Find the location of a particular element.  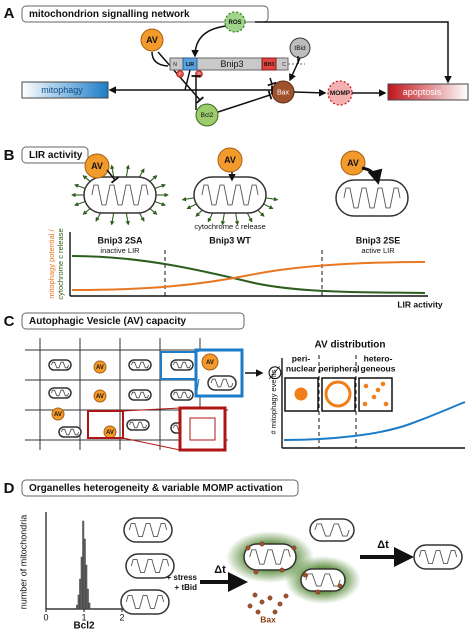

distribution-box is located at coordinates (375, 394).